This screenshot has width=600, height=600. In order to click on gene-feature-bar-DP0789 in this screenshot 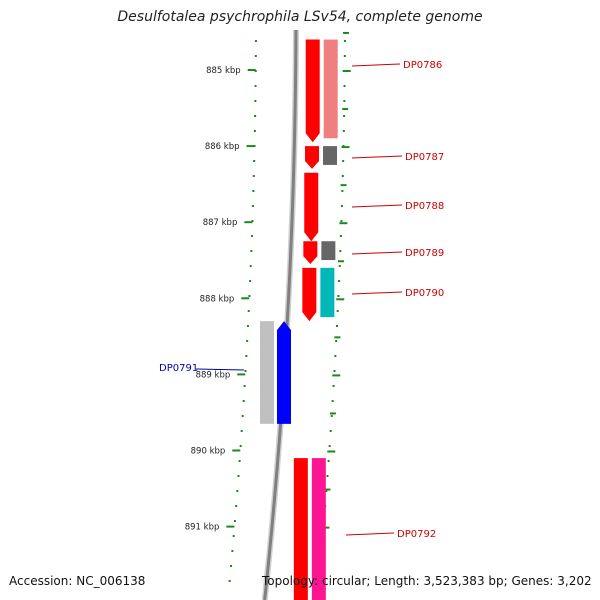, I will do `click(328, 251)`.